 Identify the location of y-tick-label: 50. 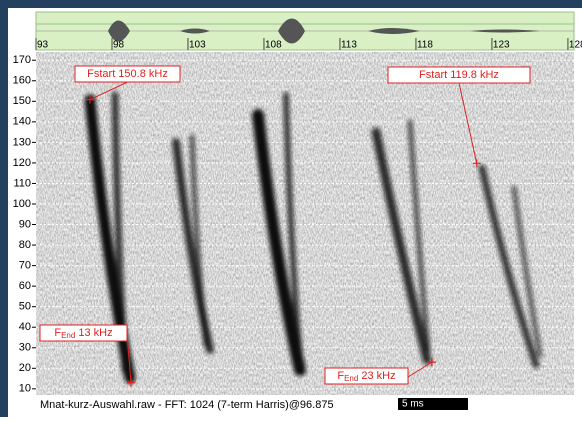
(25, 307).